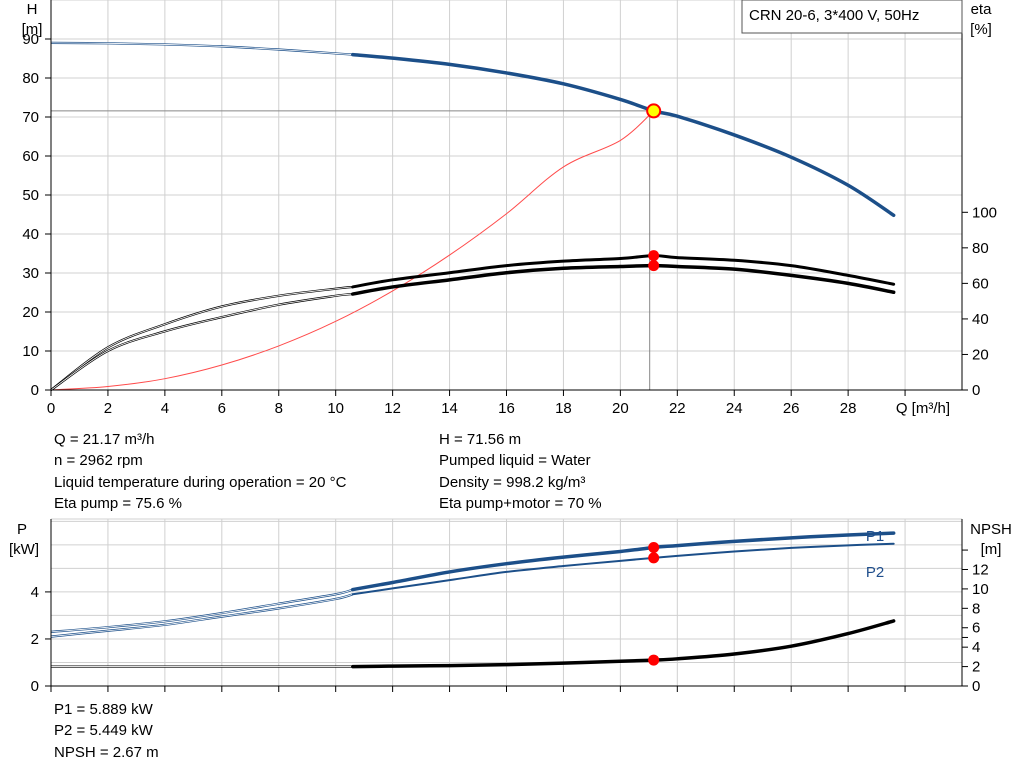  I want to click on duty-points, so click(654, 384).